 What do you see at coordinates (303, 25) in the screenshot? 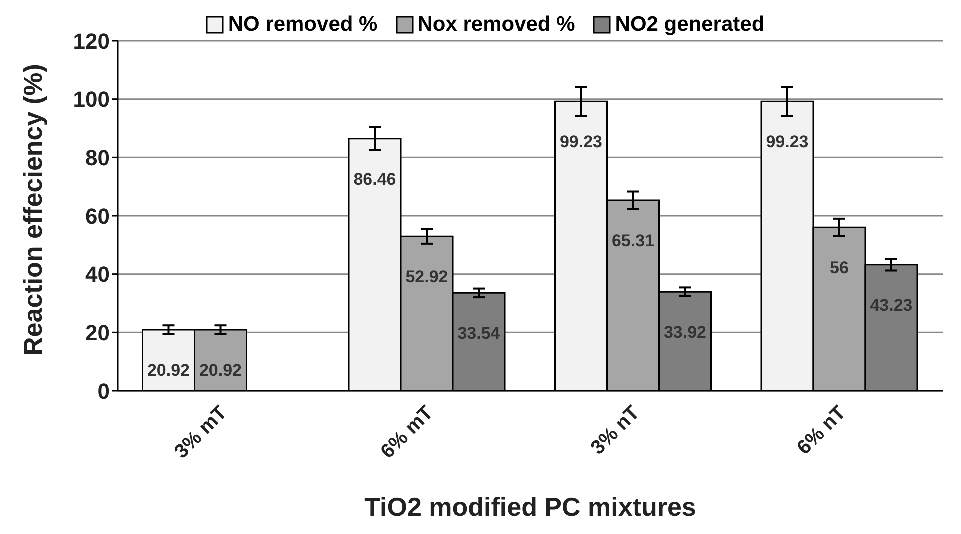
I see `legend-label: NO removed %` at bounding box center [303, 25].